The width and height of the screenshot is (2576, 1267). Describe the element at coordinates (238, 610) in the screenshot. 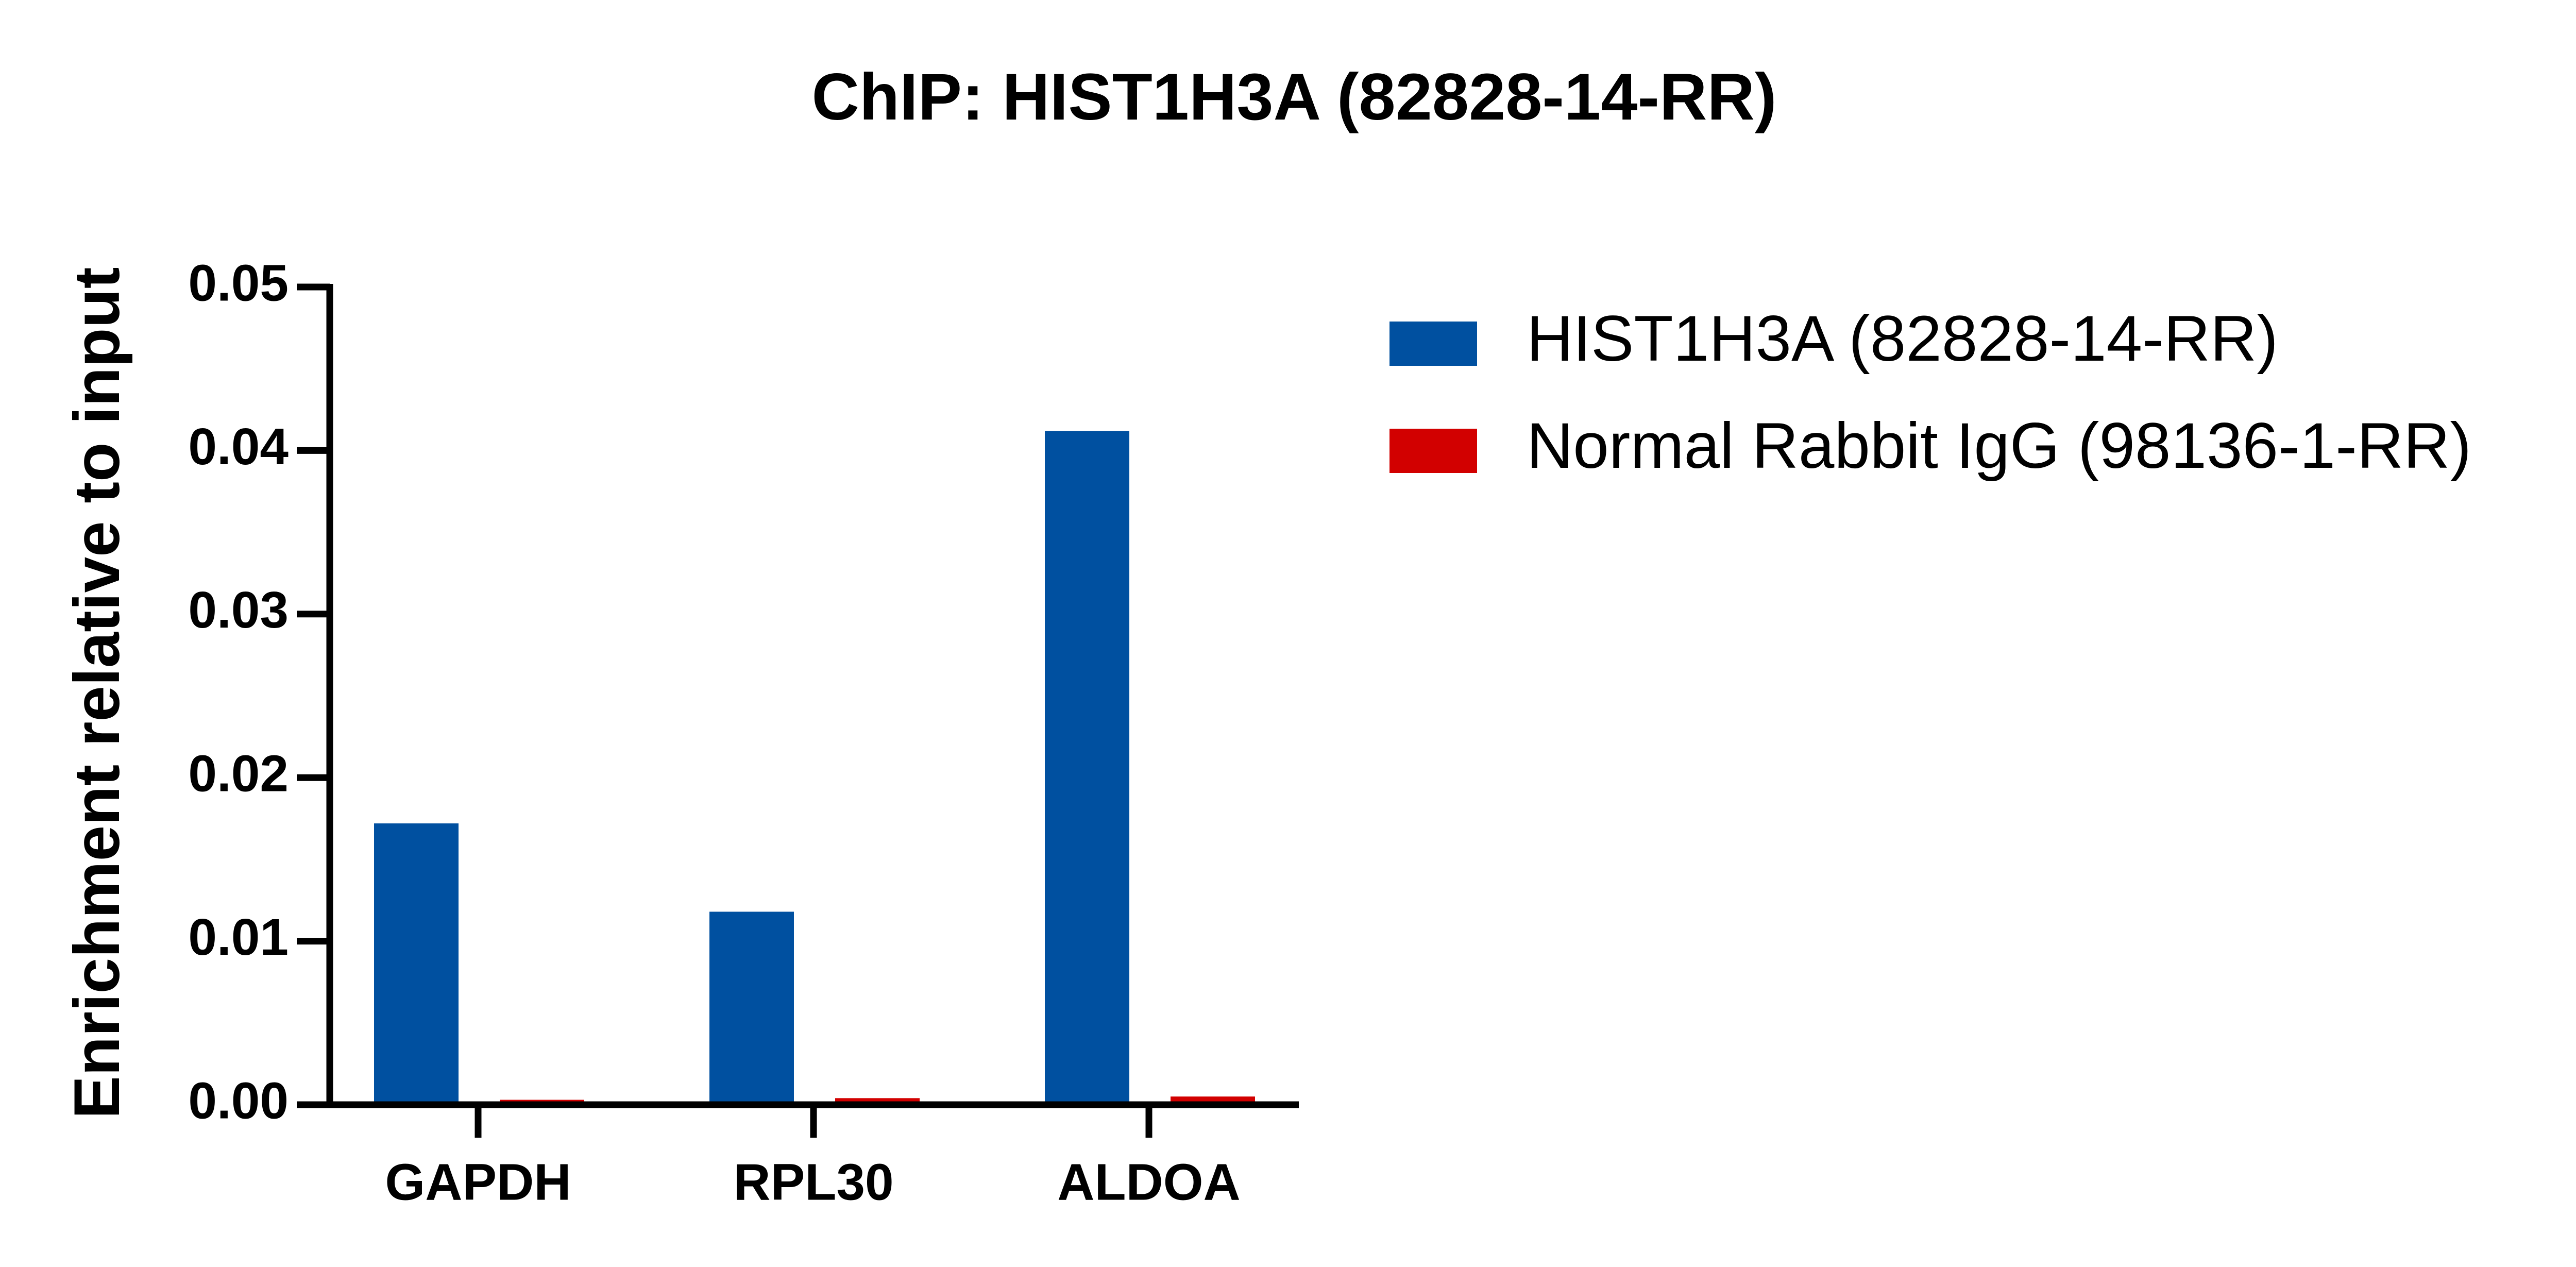

I see `y-tick-label: 0.03` at that location.